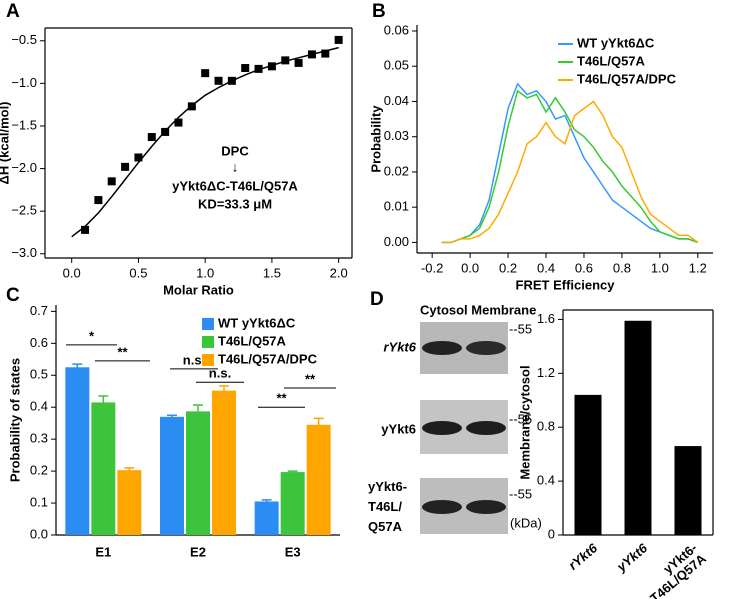  Describe the element at coordinates (39, 310) in the screenshot. I see `y-tick-label: 0.7` at that location.